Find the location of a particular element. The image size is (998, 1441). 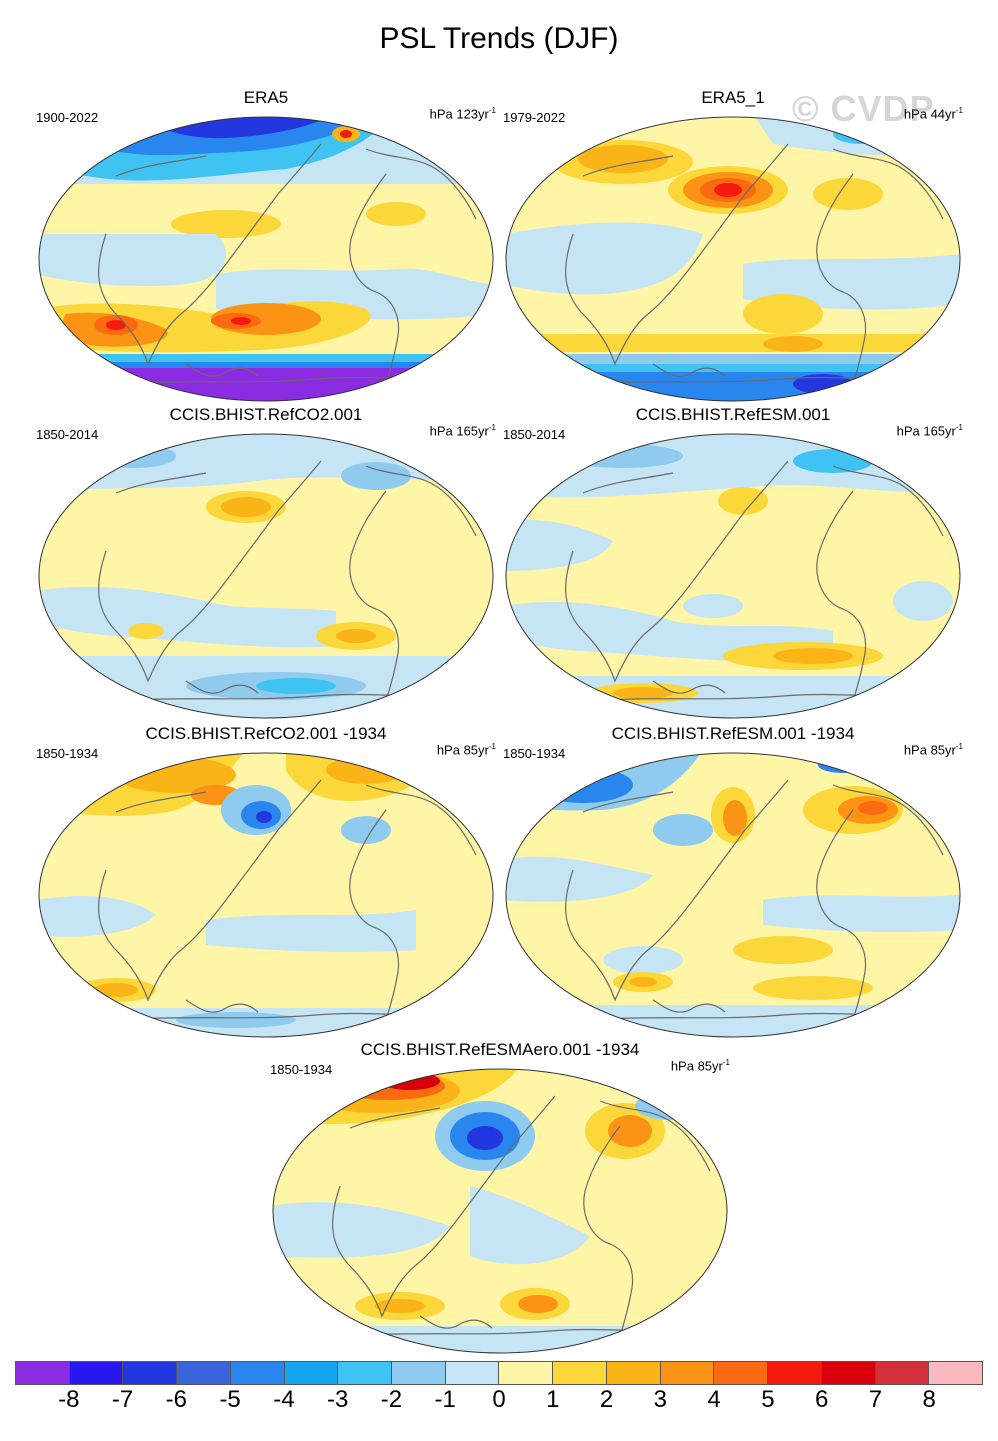

units-label: hPa 123yr-1 is located at coordinates (462, 114).